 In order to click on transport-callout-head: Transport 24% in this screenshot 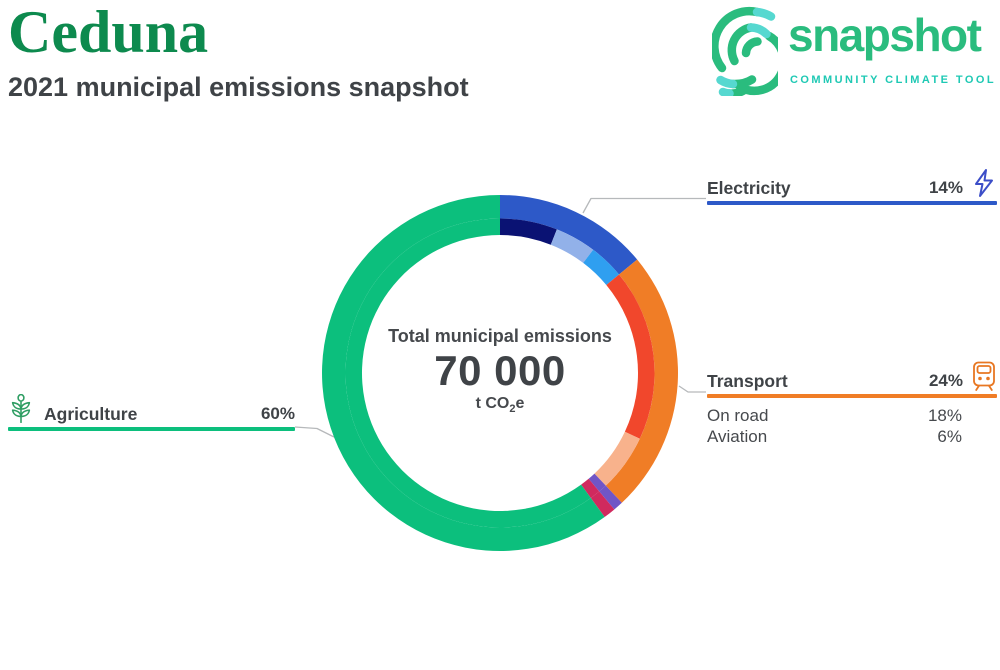, I will do `click(852, 376)`.